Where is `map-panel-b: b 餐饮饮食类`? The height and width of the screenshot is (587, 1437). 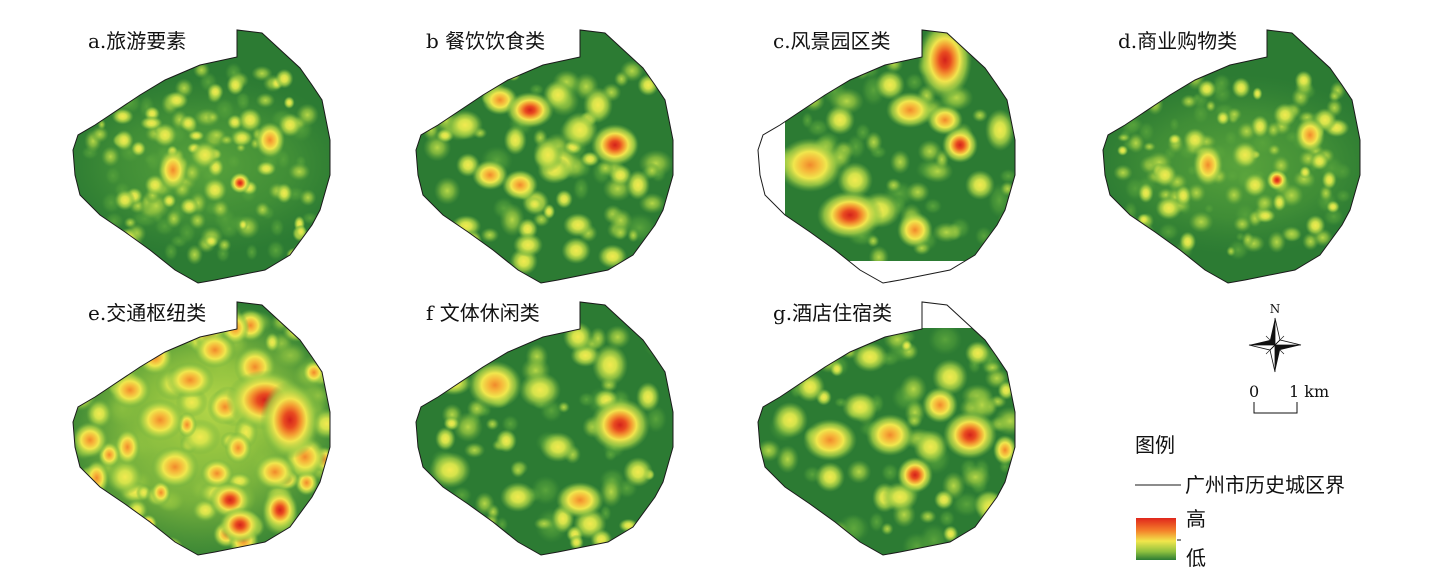
map-panel-b: b 餐饮饮食类 is located at coordinates (544, 156).